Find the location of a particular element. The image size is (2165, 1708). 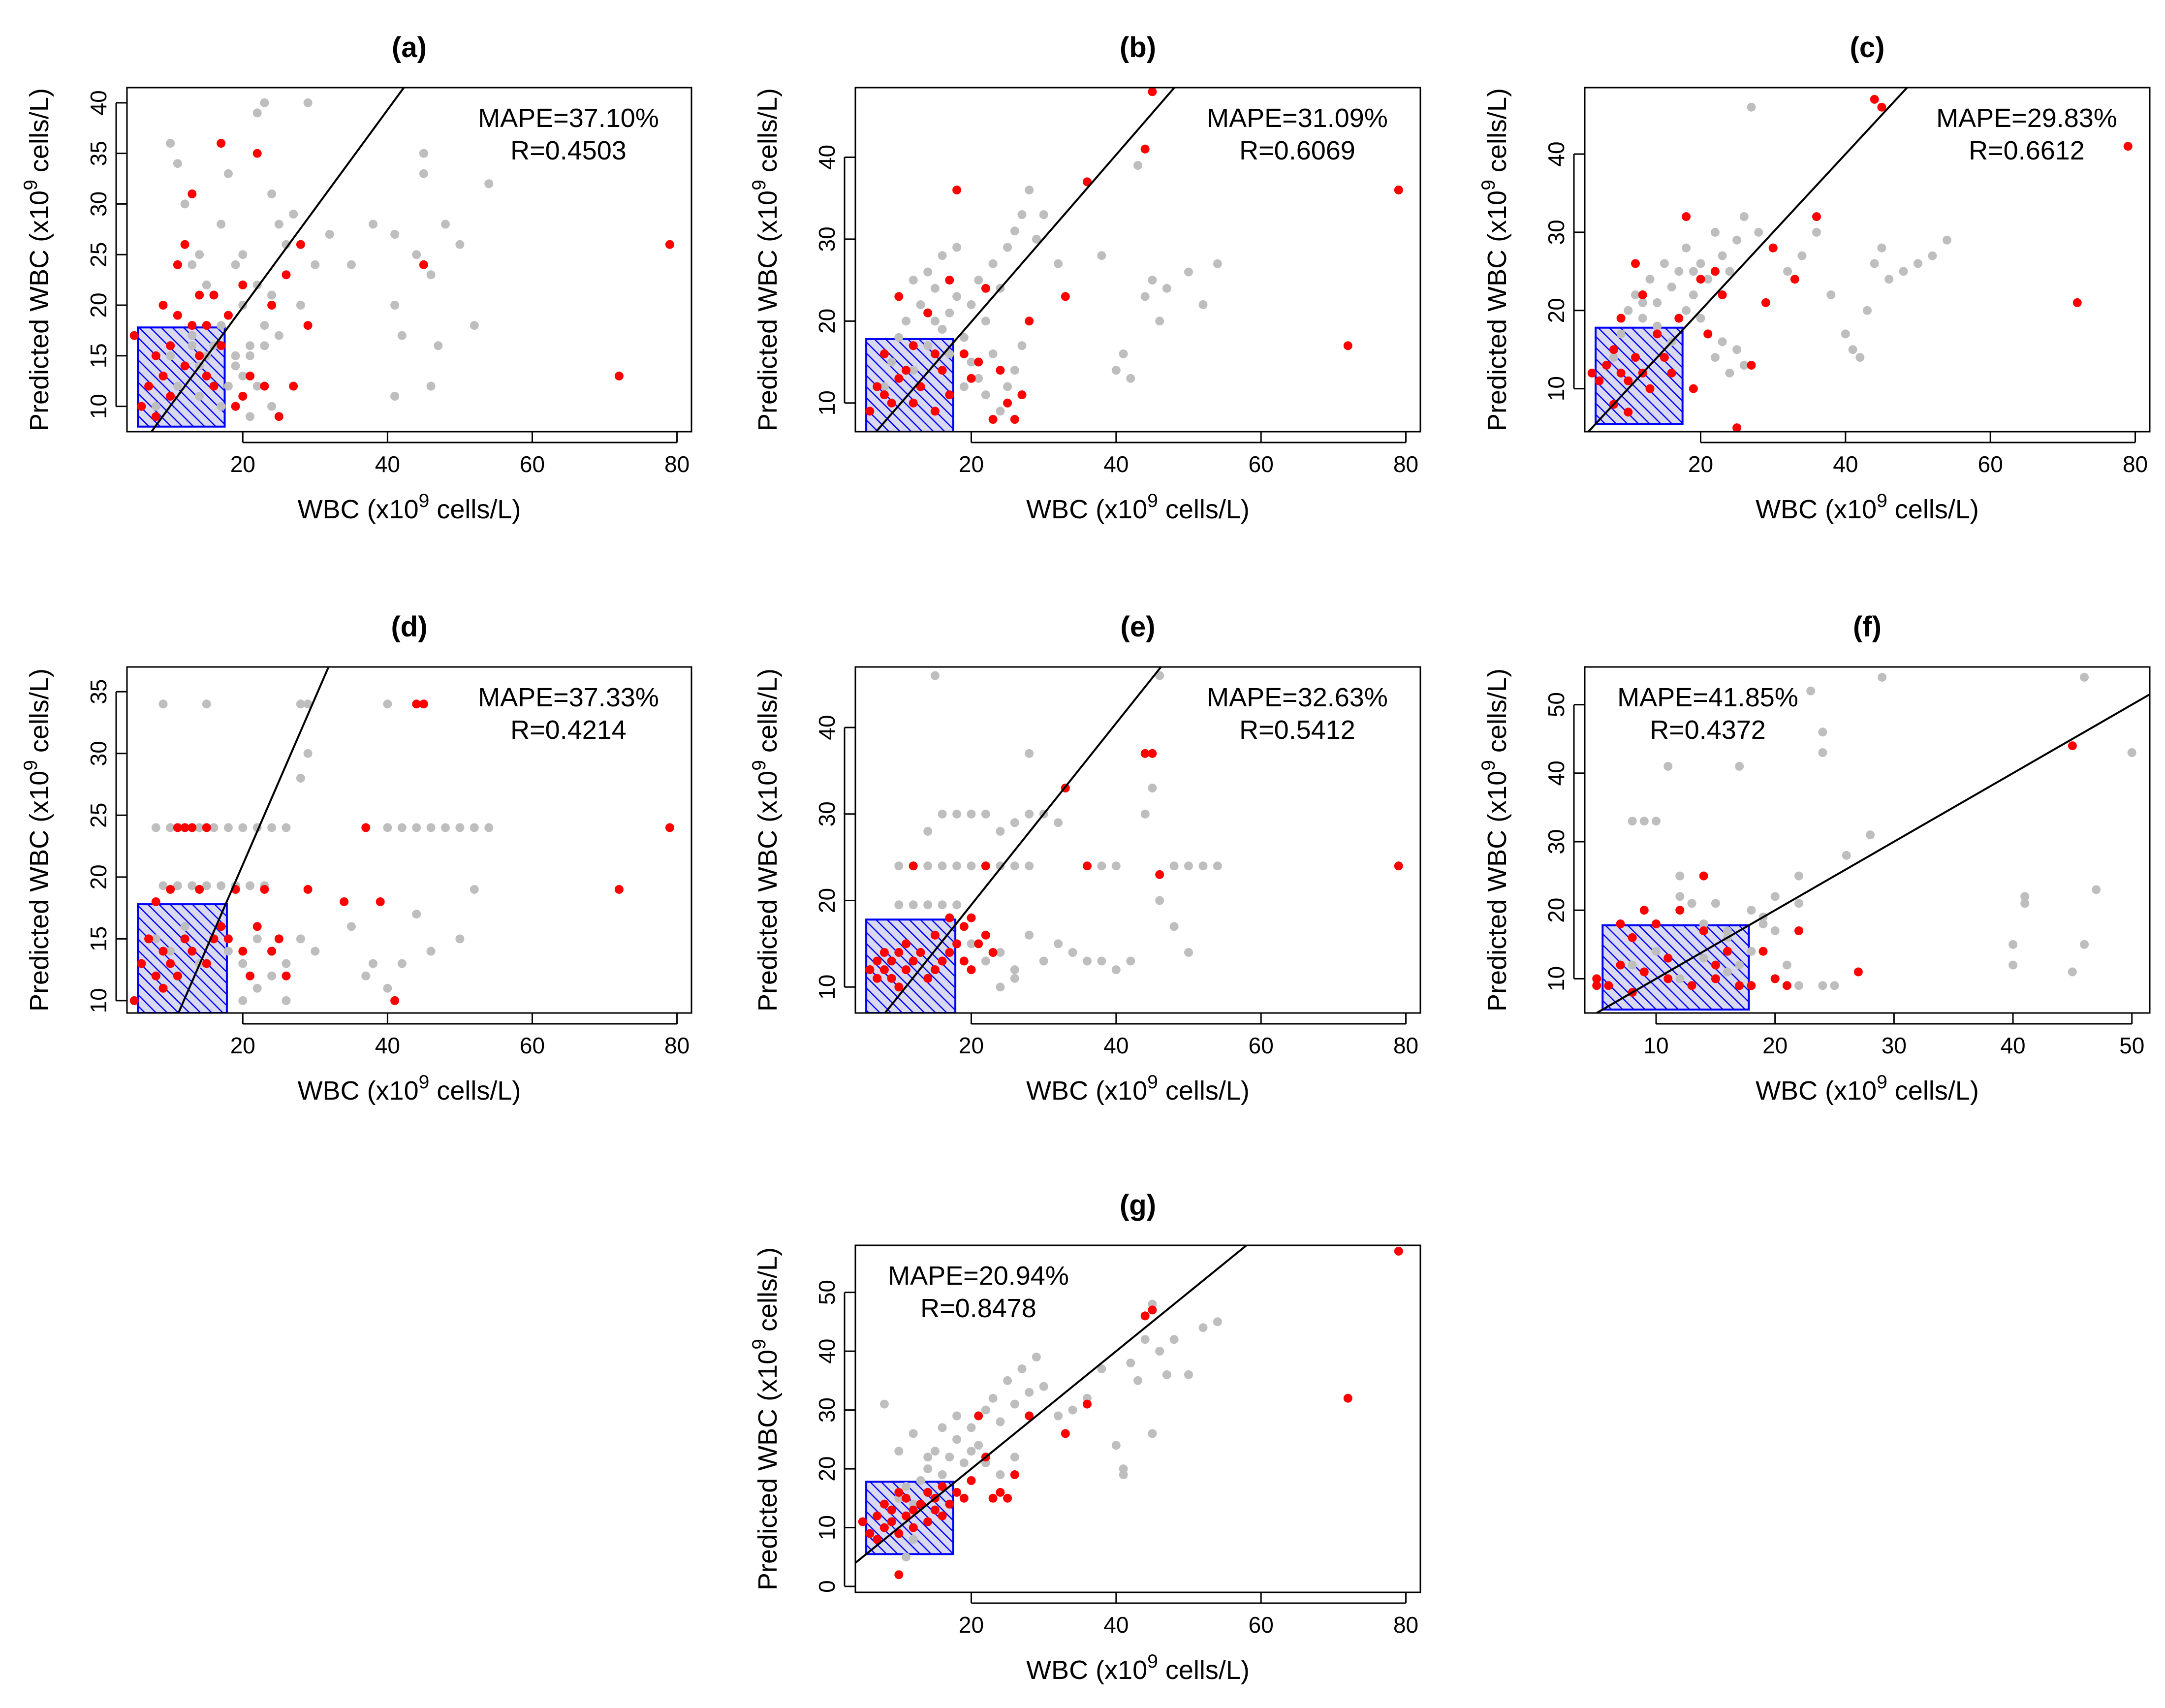

x-tick-label: 60 is located at coordinates (532, 1045).